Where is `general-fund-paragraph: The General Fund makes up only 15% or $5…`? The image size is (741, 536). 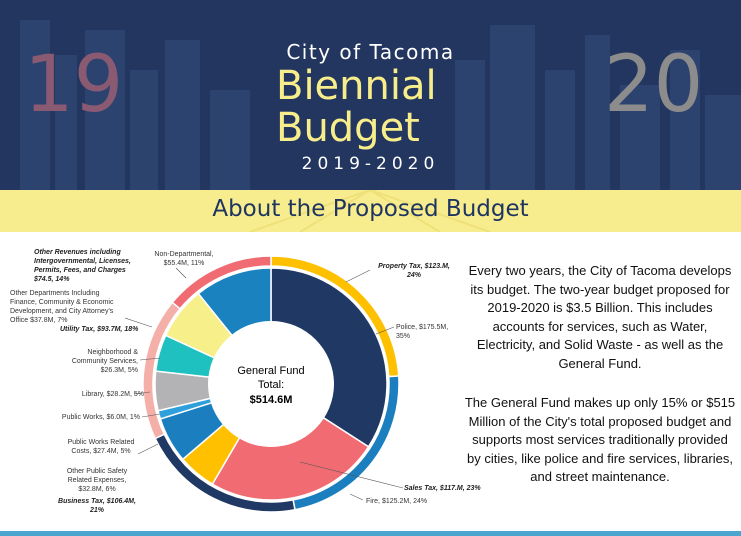 general-fund-paragraph: The General Fund makes up only 15% or $5… is located at coordinates (600, 439).